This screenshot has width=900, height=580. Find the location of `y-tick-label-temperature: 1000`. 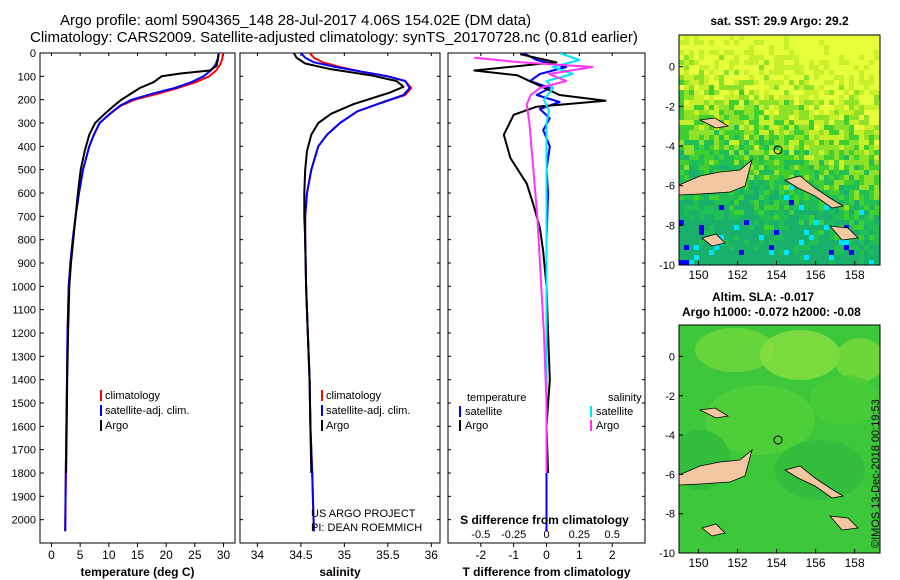

y-tick-label-temperature: 1000 is located at coordinates (24, 287).